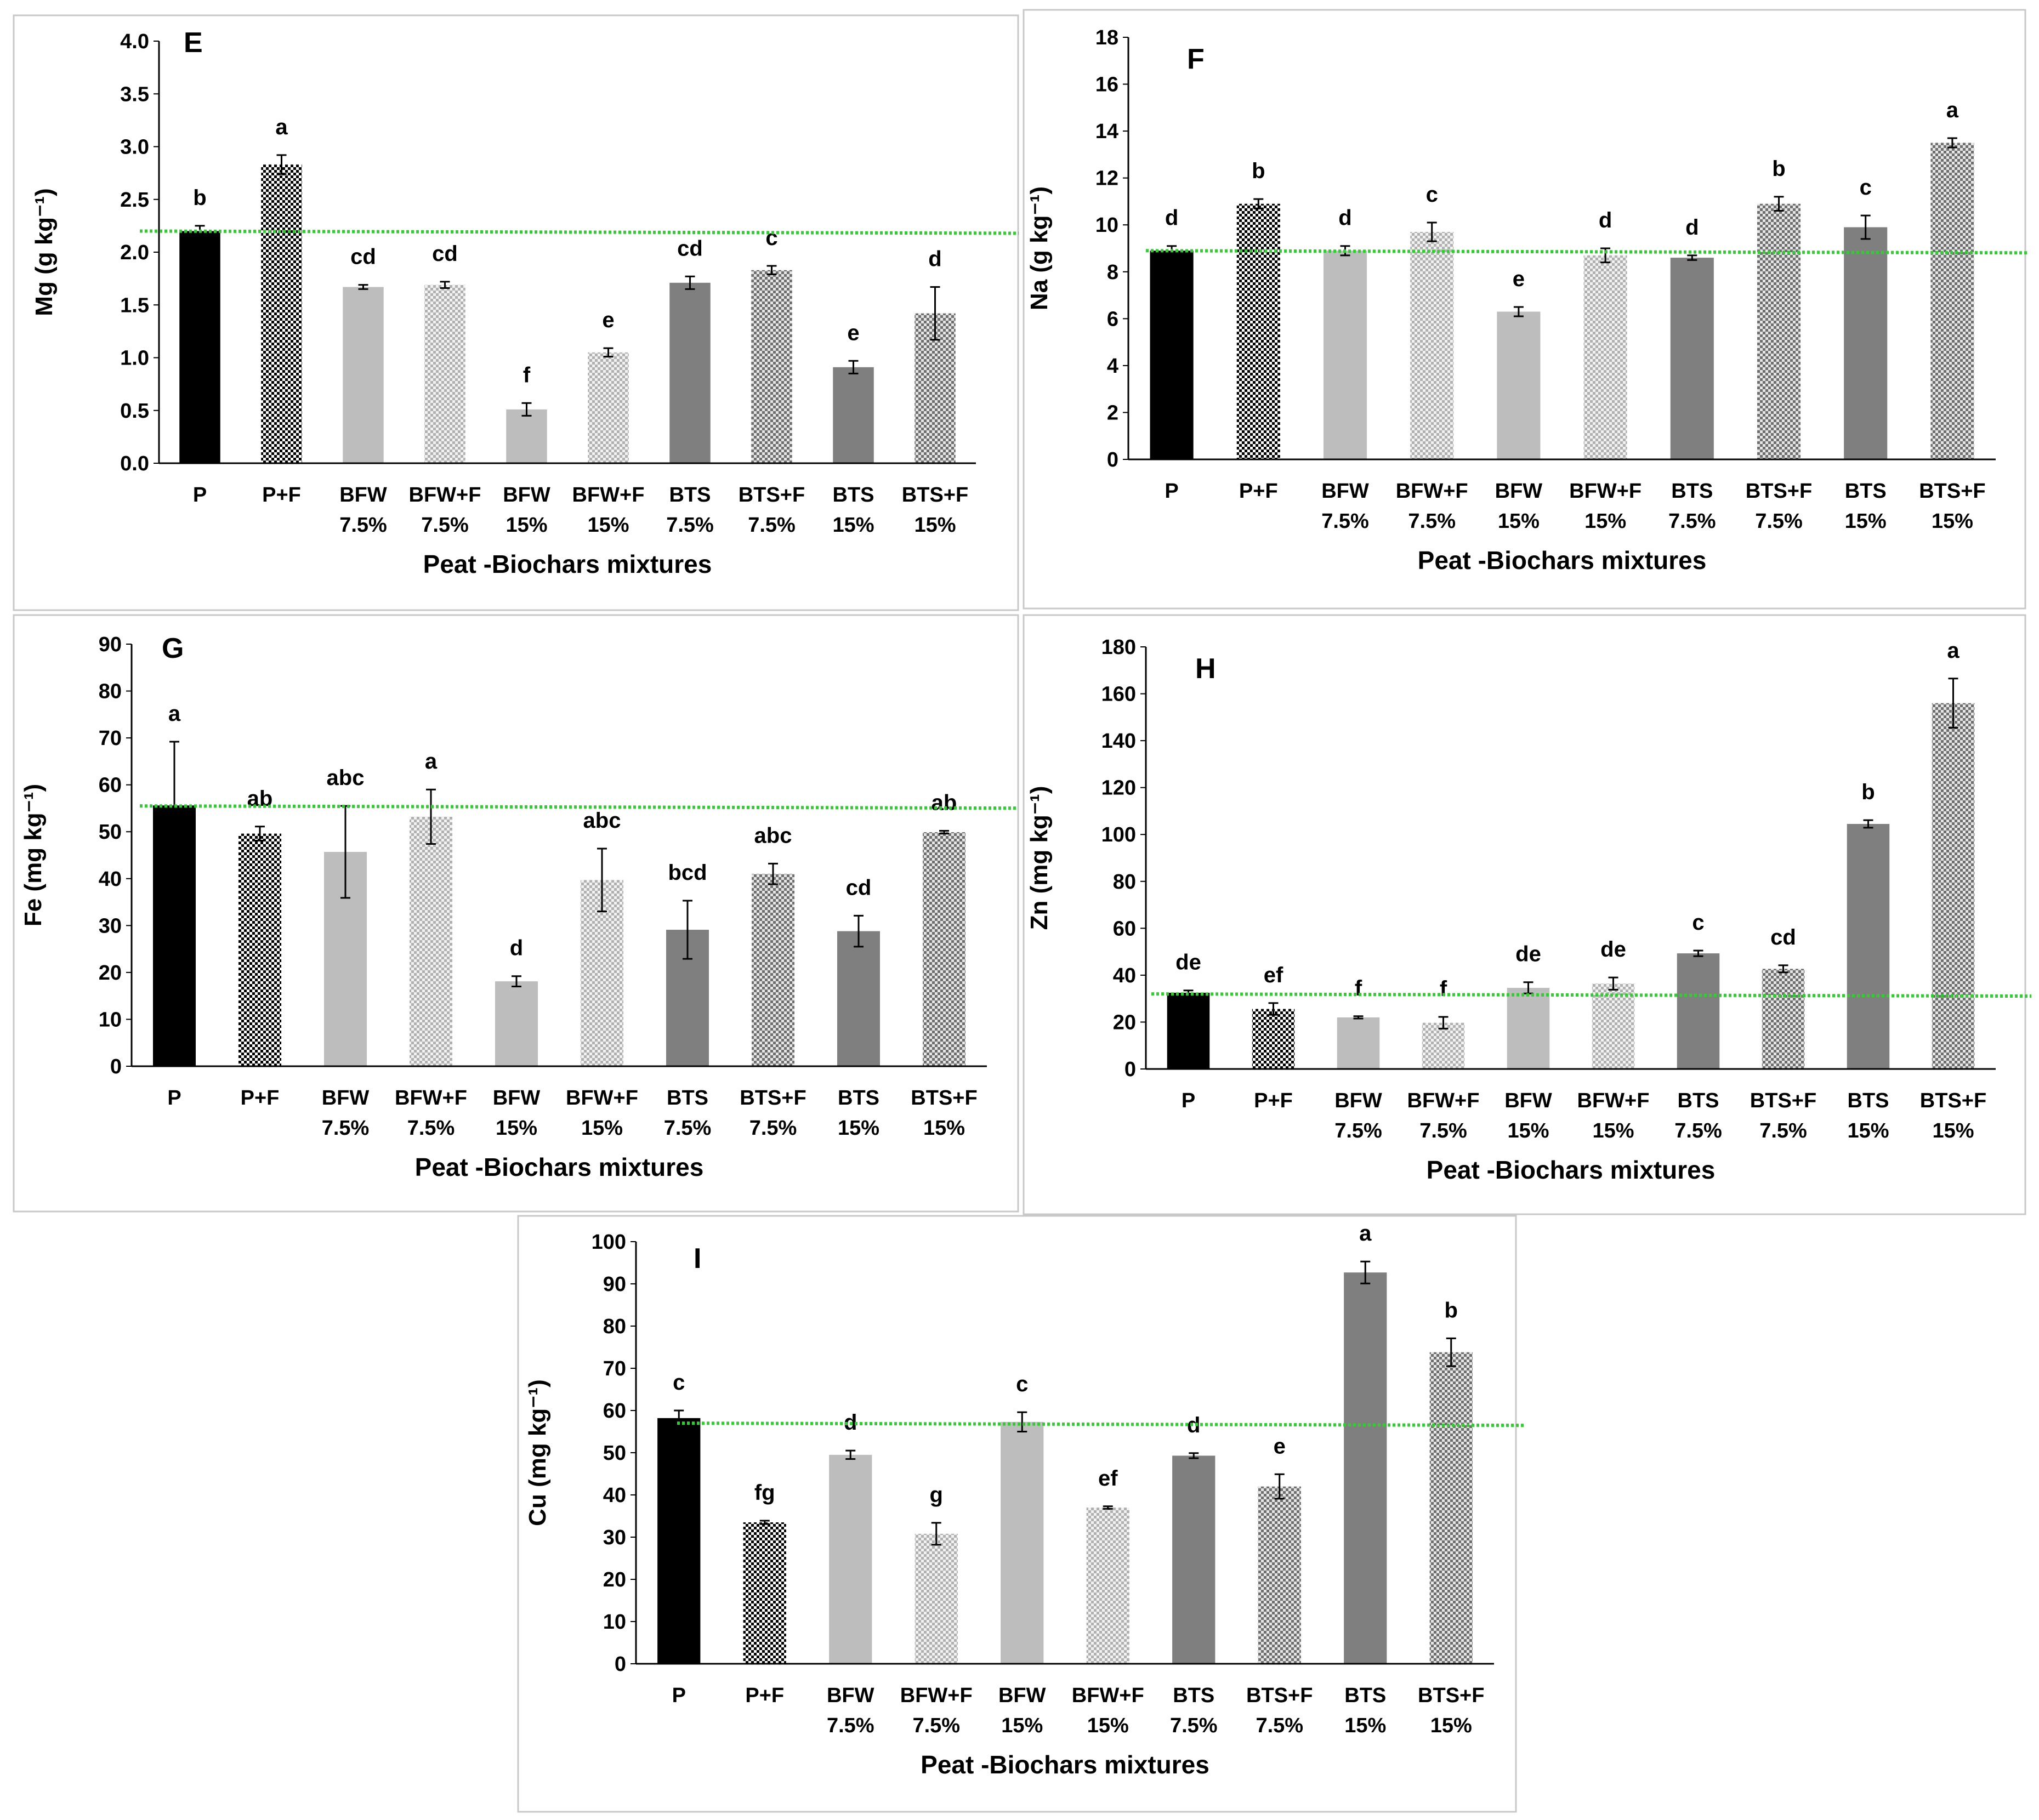 The height and width of the screenshot is (1820, 2039). What do you see at coordinates (614, 1579) in the screenshot?
I see `y-tick-label: 20` at bounding box center [614, 1579].